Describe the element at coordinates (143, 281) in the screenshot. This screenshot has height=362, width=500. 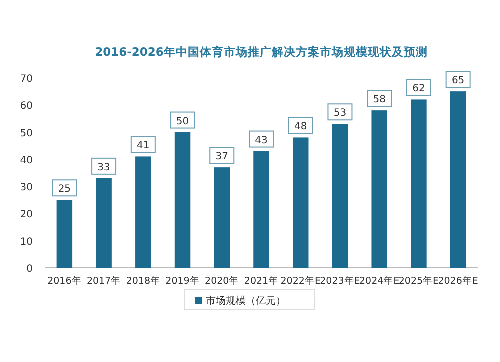
I see `x-tick-label: 2018年` at that location.